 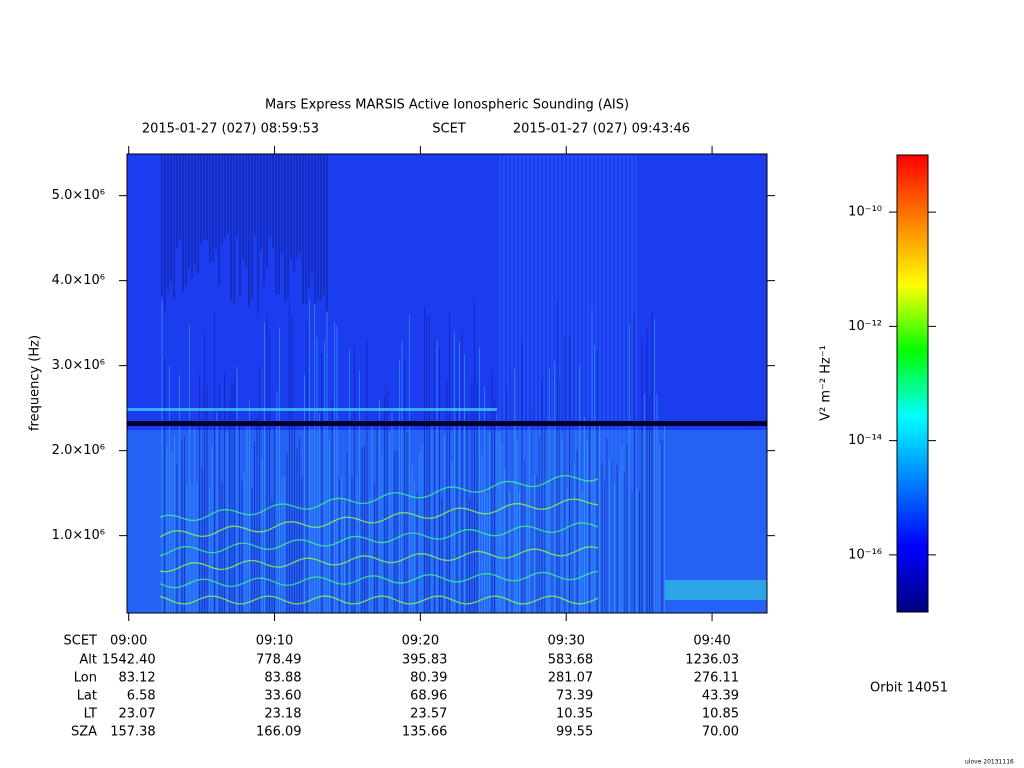 What do you see at coordinates (133, 732) in the screenshot?
I see `ephemeris-value: 157.38` at bounding box center [133, 732].